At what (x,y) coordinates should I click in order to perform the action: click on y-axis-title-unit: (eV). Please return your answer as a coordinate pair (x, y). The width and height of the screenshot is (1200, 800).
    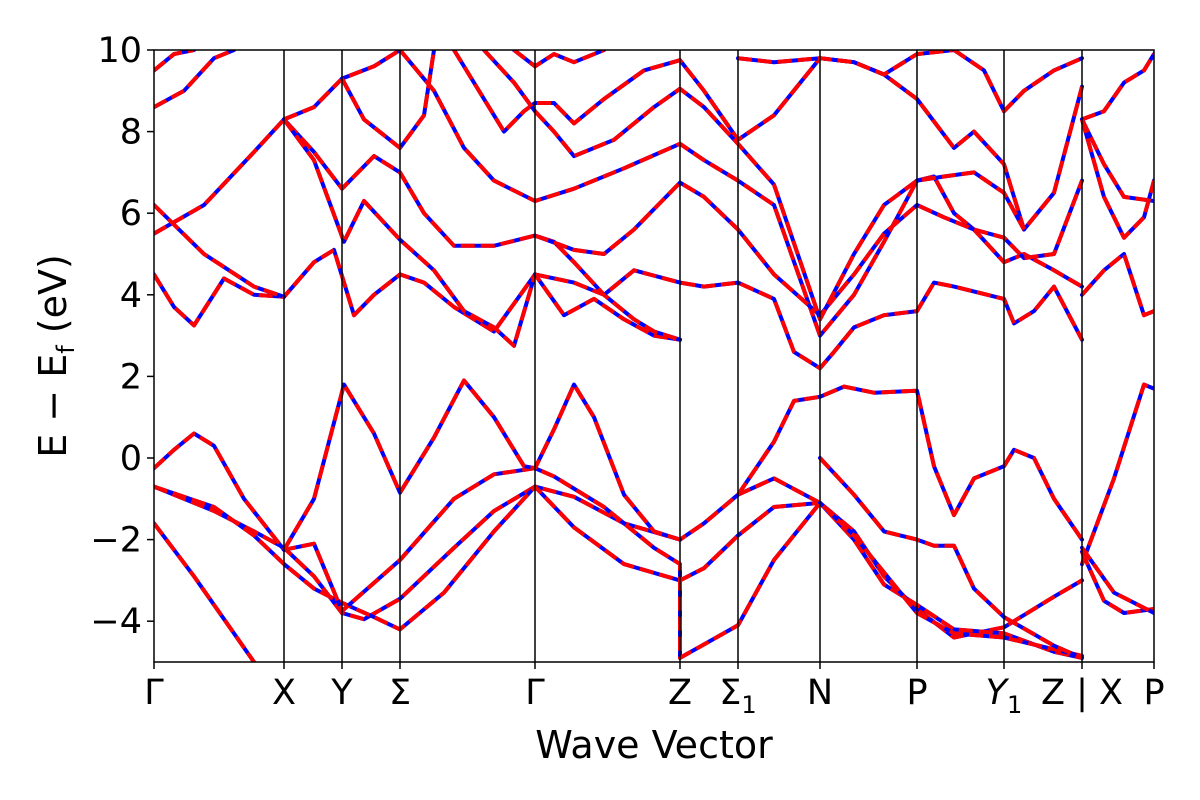
    Looking at the image, I should click on (53, 299).